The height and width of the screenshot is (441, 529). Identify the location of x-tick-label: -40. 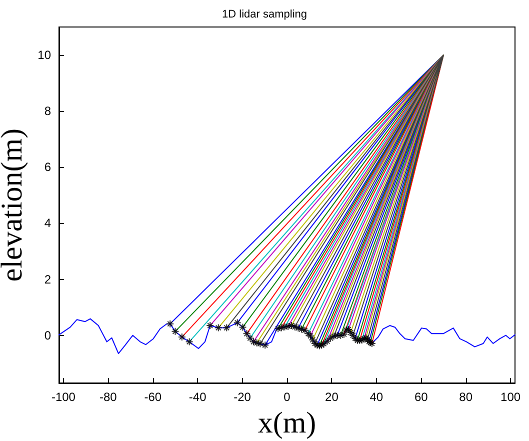
(197, 397).